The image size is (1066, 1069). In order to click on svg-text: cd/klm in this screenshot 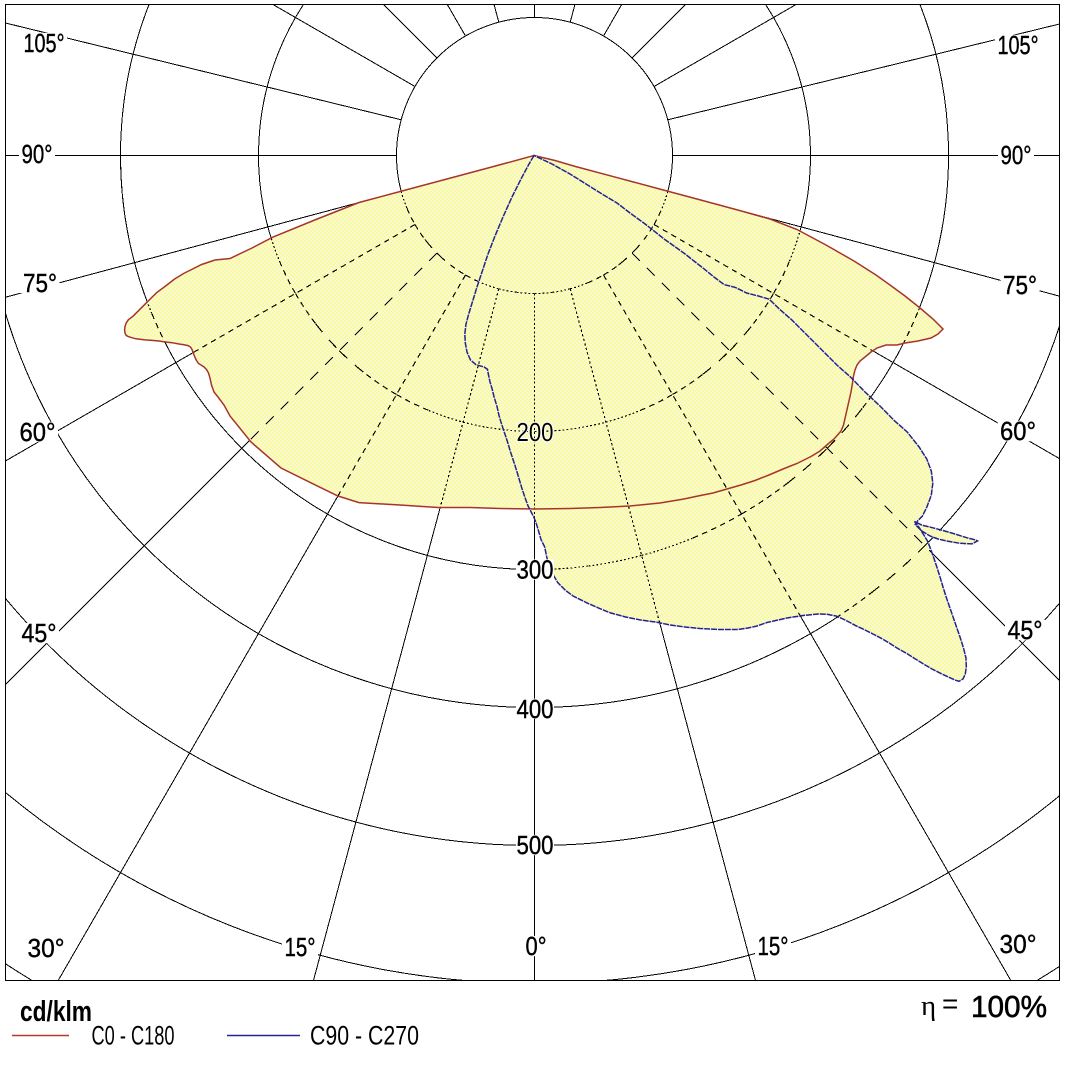, I will do `click(56, 1012)`.